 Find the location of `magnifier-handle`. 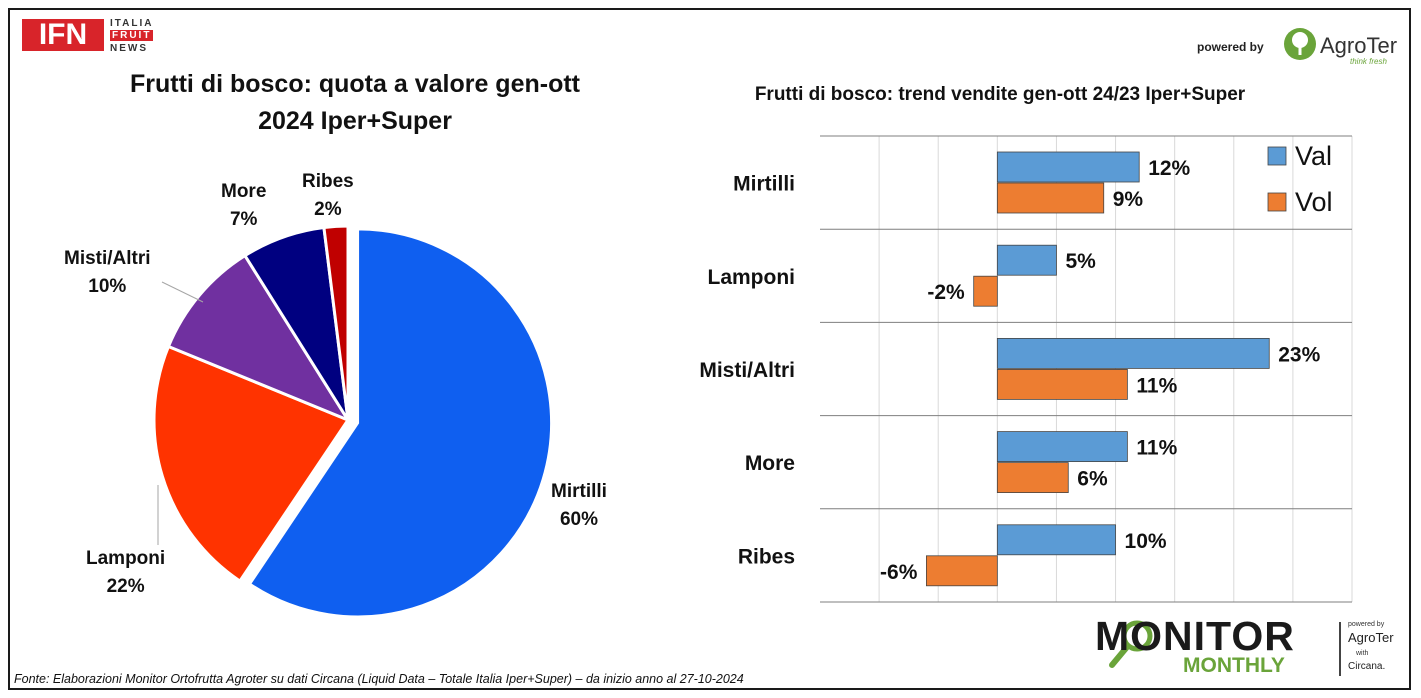

magnifier-handle is located at coordinates (1119, 656).